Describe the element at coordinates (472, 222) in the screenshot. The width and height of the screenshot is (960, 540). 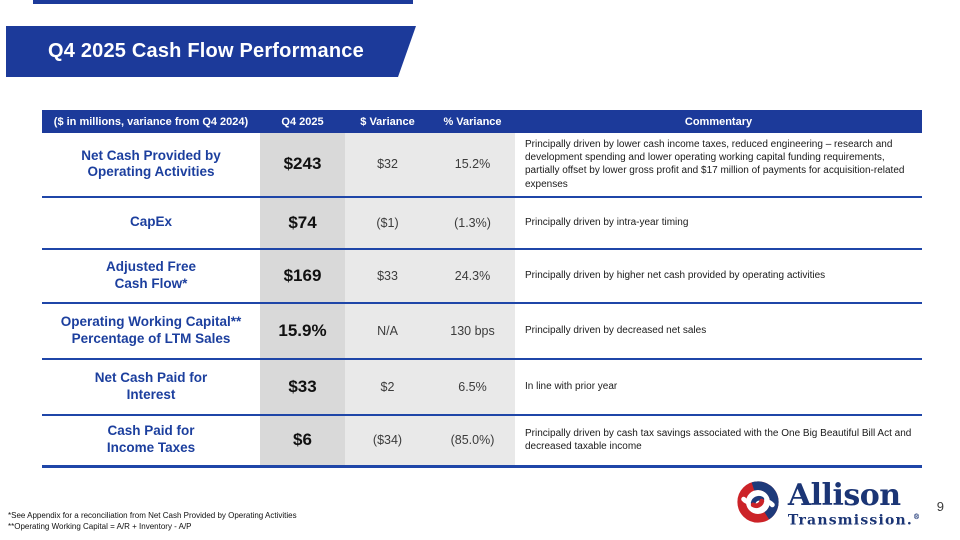
I see `row-pct-variance: (1.3%)` at that location.